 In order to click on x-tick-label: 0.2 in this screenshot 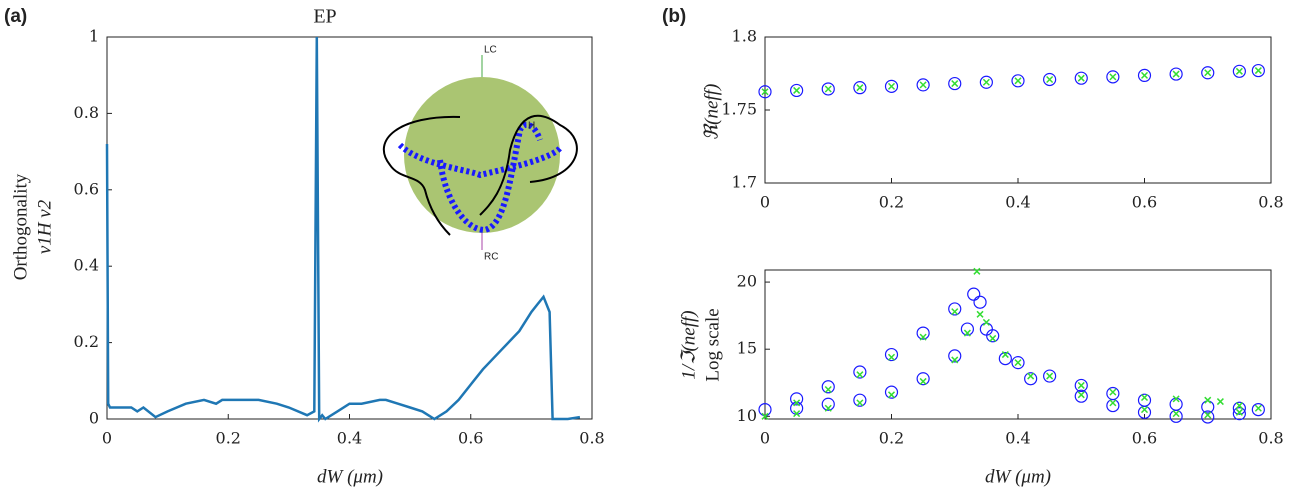, I will do `click(228, 438)`.